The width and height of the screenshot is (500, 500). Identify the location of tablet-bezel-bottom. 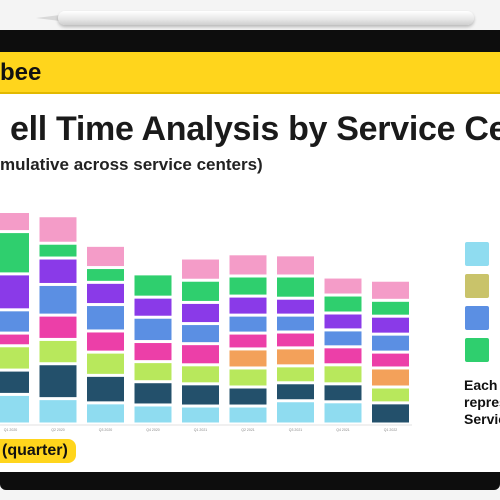
(250, 486).